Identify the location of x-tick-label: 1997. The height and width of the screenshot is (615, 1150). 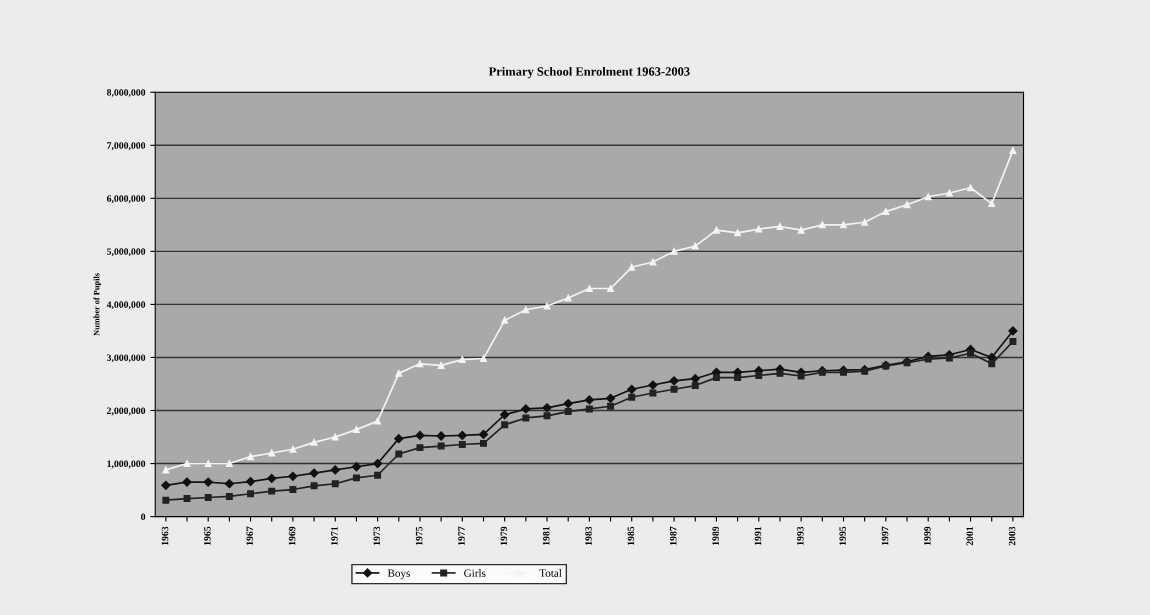
(885, 535).